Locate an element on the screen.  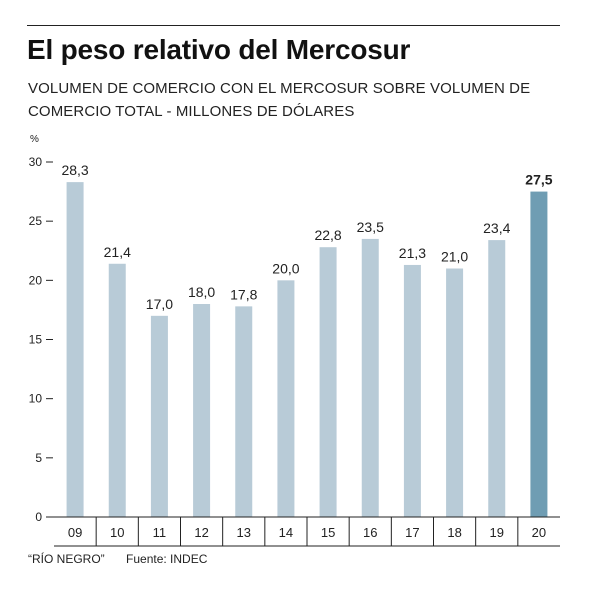
data-label: 20,0 is located at coordinates (285, 268).